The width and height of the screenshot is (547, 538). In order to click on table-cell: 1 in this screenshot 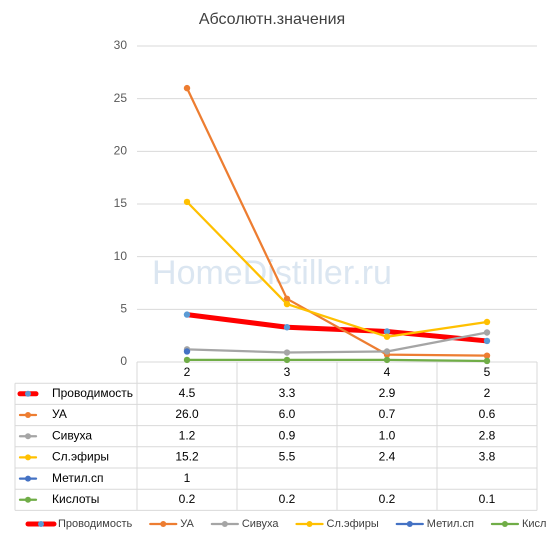, I will do `click(187, 478)`.